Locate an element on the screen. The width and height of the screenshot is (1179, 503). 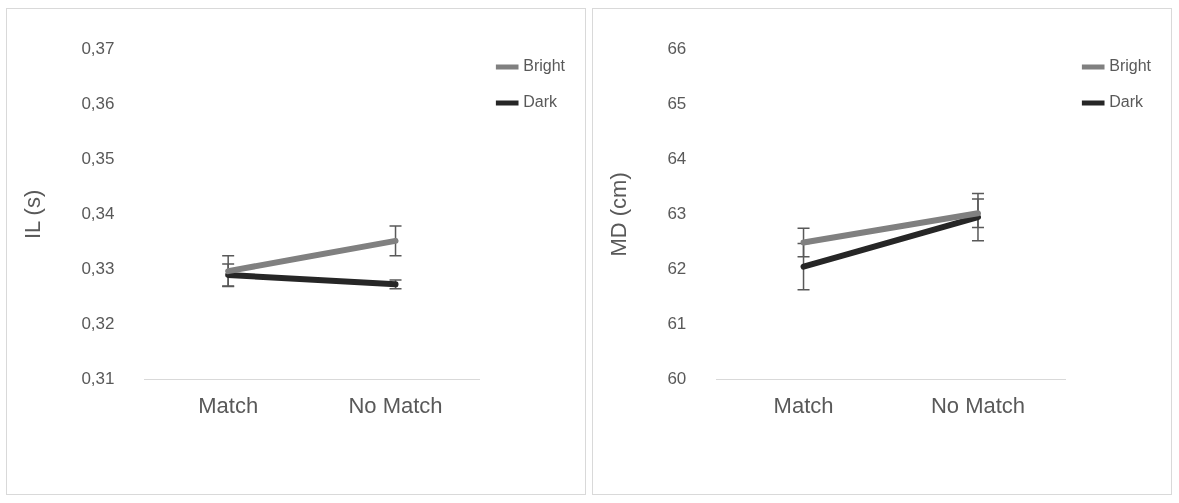
y-tick-label: 65 is located at coordinates (677, 103).